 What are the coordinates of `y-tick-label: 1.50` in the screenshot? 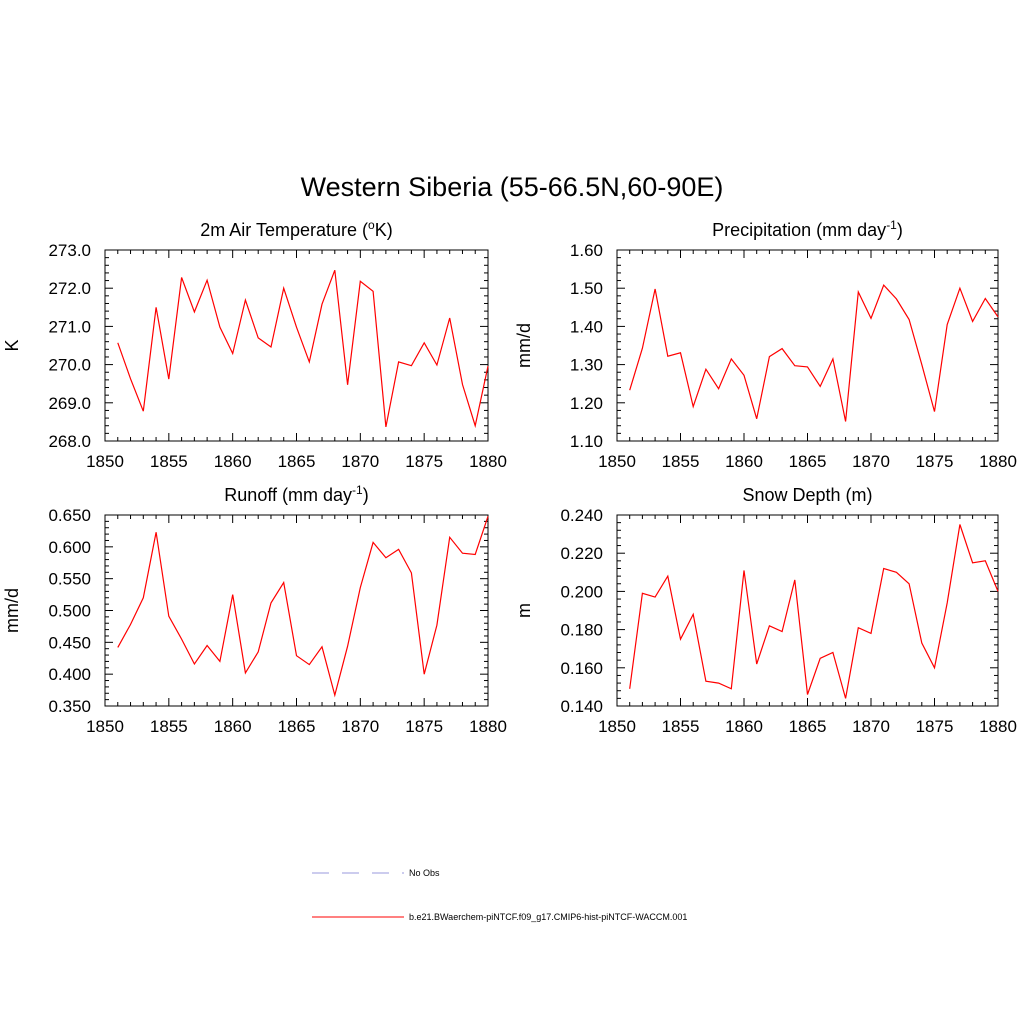 It's located at (586, 288).